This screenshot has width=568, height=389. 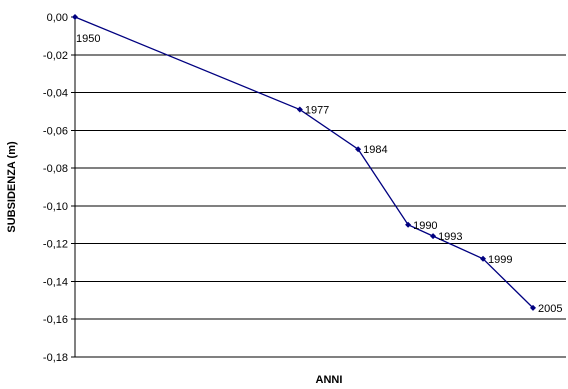 What do you see at coordinates (55, 131) in the screenshot?
I see `y-tick-label: -0,06` at bounding box center [55, 131].